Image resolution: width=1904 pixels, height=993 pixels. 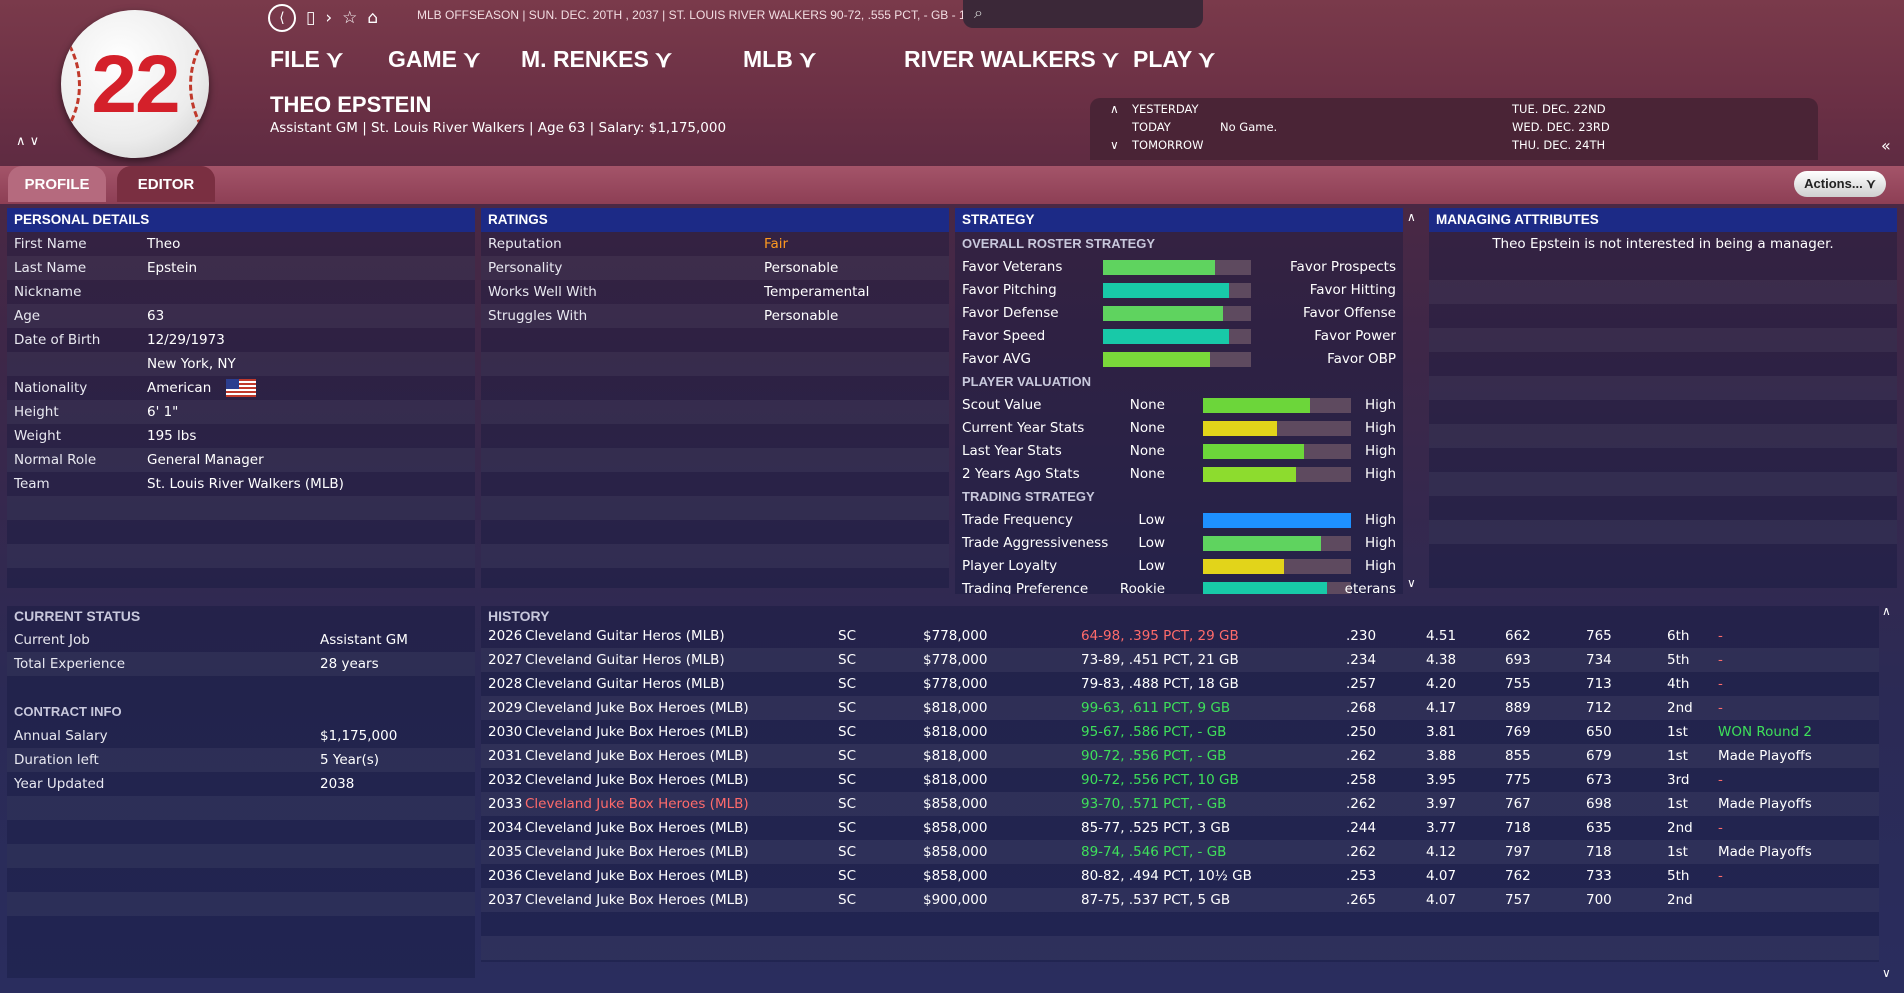 What do you see at coordinates (978, 12) in the screenshot?
I see `search-icon: ⌕` at bounding box center [978, 12].